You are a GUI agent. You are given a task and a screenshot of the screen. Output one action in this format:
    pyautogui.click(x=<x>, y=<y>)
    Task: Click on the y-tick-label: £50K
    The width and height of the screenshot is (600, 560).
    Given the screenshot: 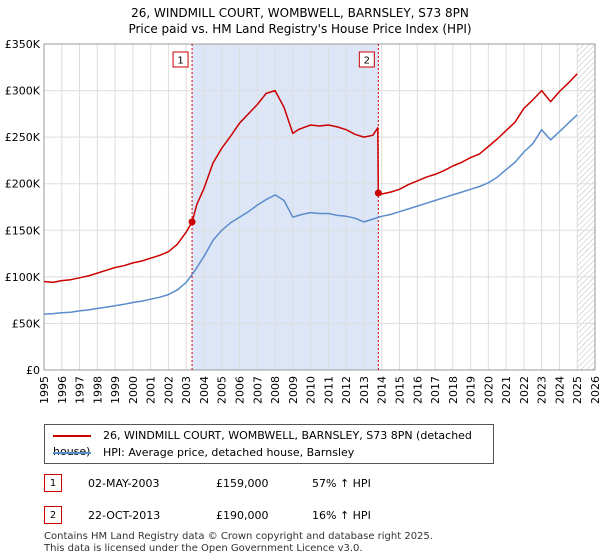 What is the action you would take?
    pyautogui.click(x=26, y=323)
    